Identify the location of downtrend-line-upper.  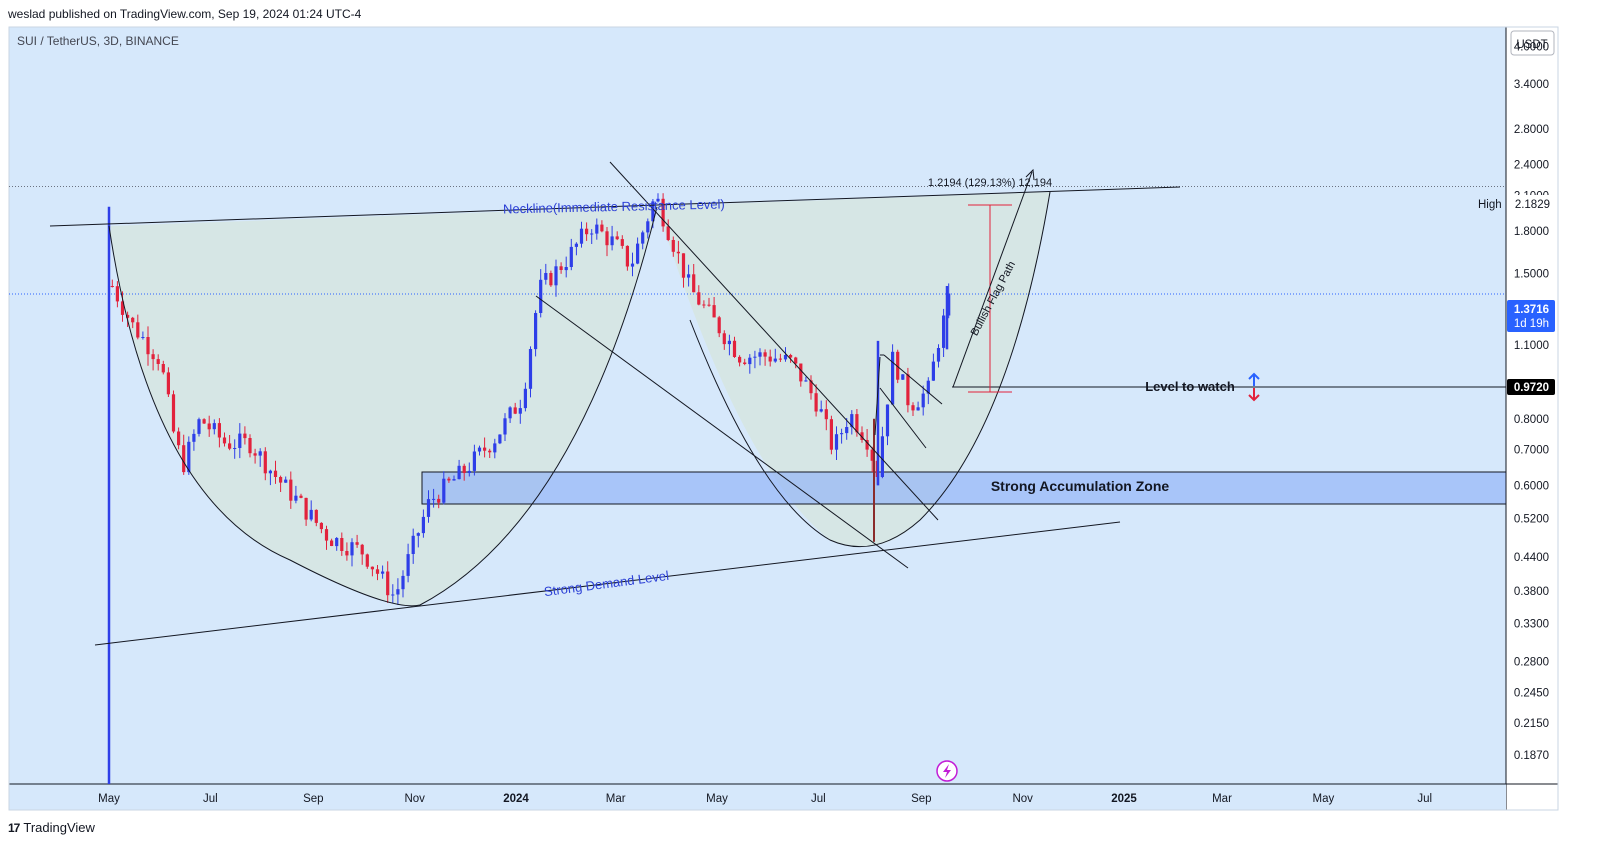
(774, 341).